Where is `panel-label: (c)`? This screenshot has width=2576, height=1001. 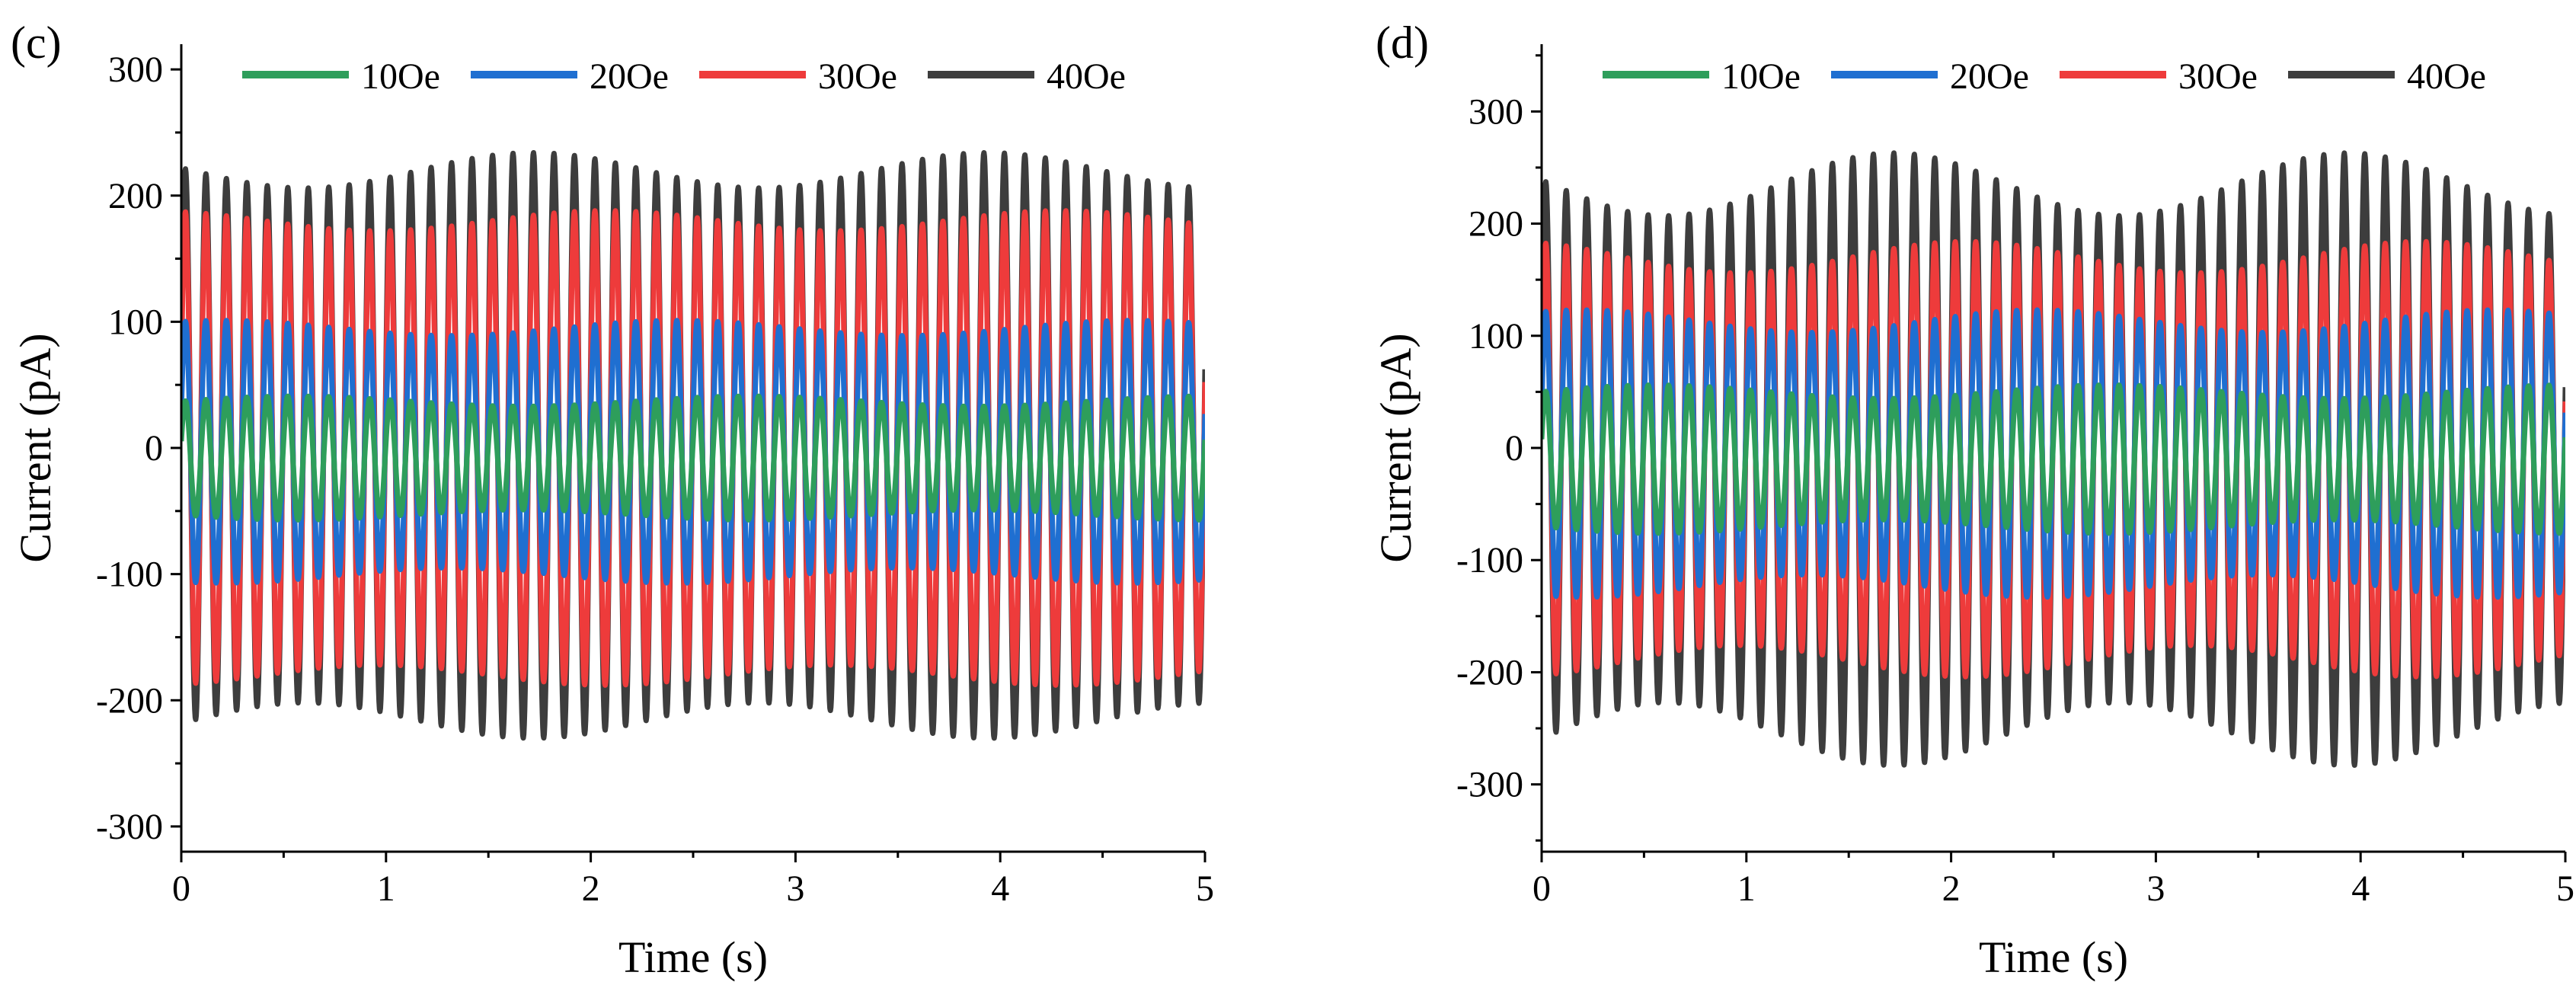
panel-label: (c) is located at coordinates (37, 43).